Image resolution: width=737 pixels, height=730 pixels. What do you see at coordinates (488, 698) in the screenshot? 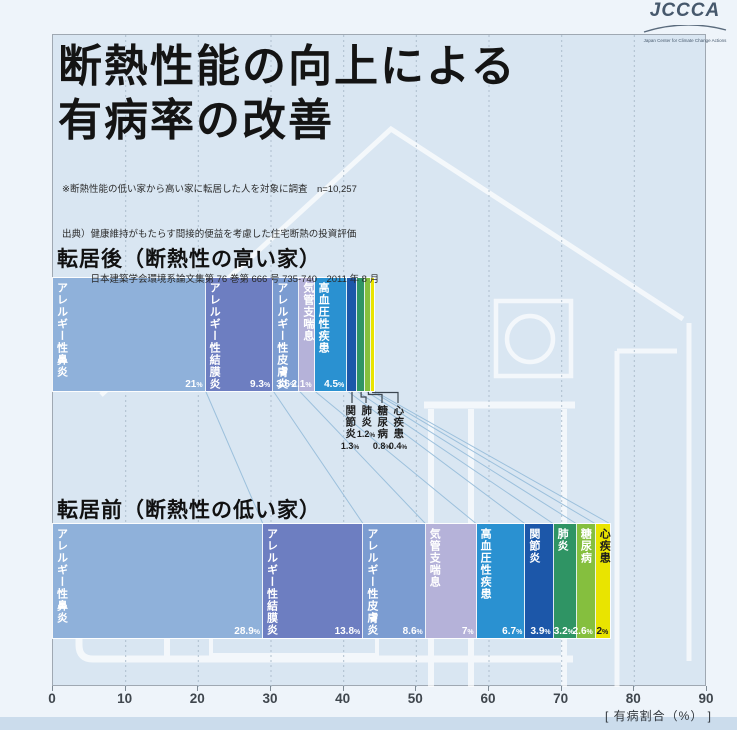
I see `tick-label: 60` at bounding box center [488, 698].